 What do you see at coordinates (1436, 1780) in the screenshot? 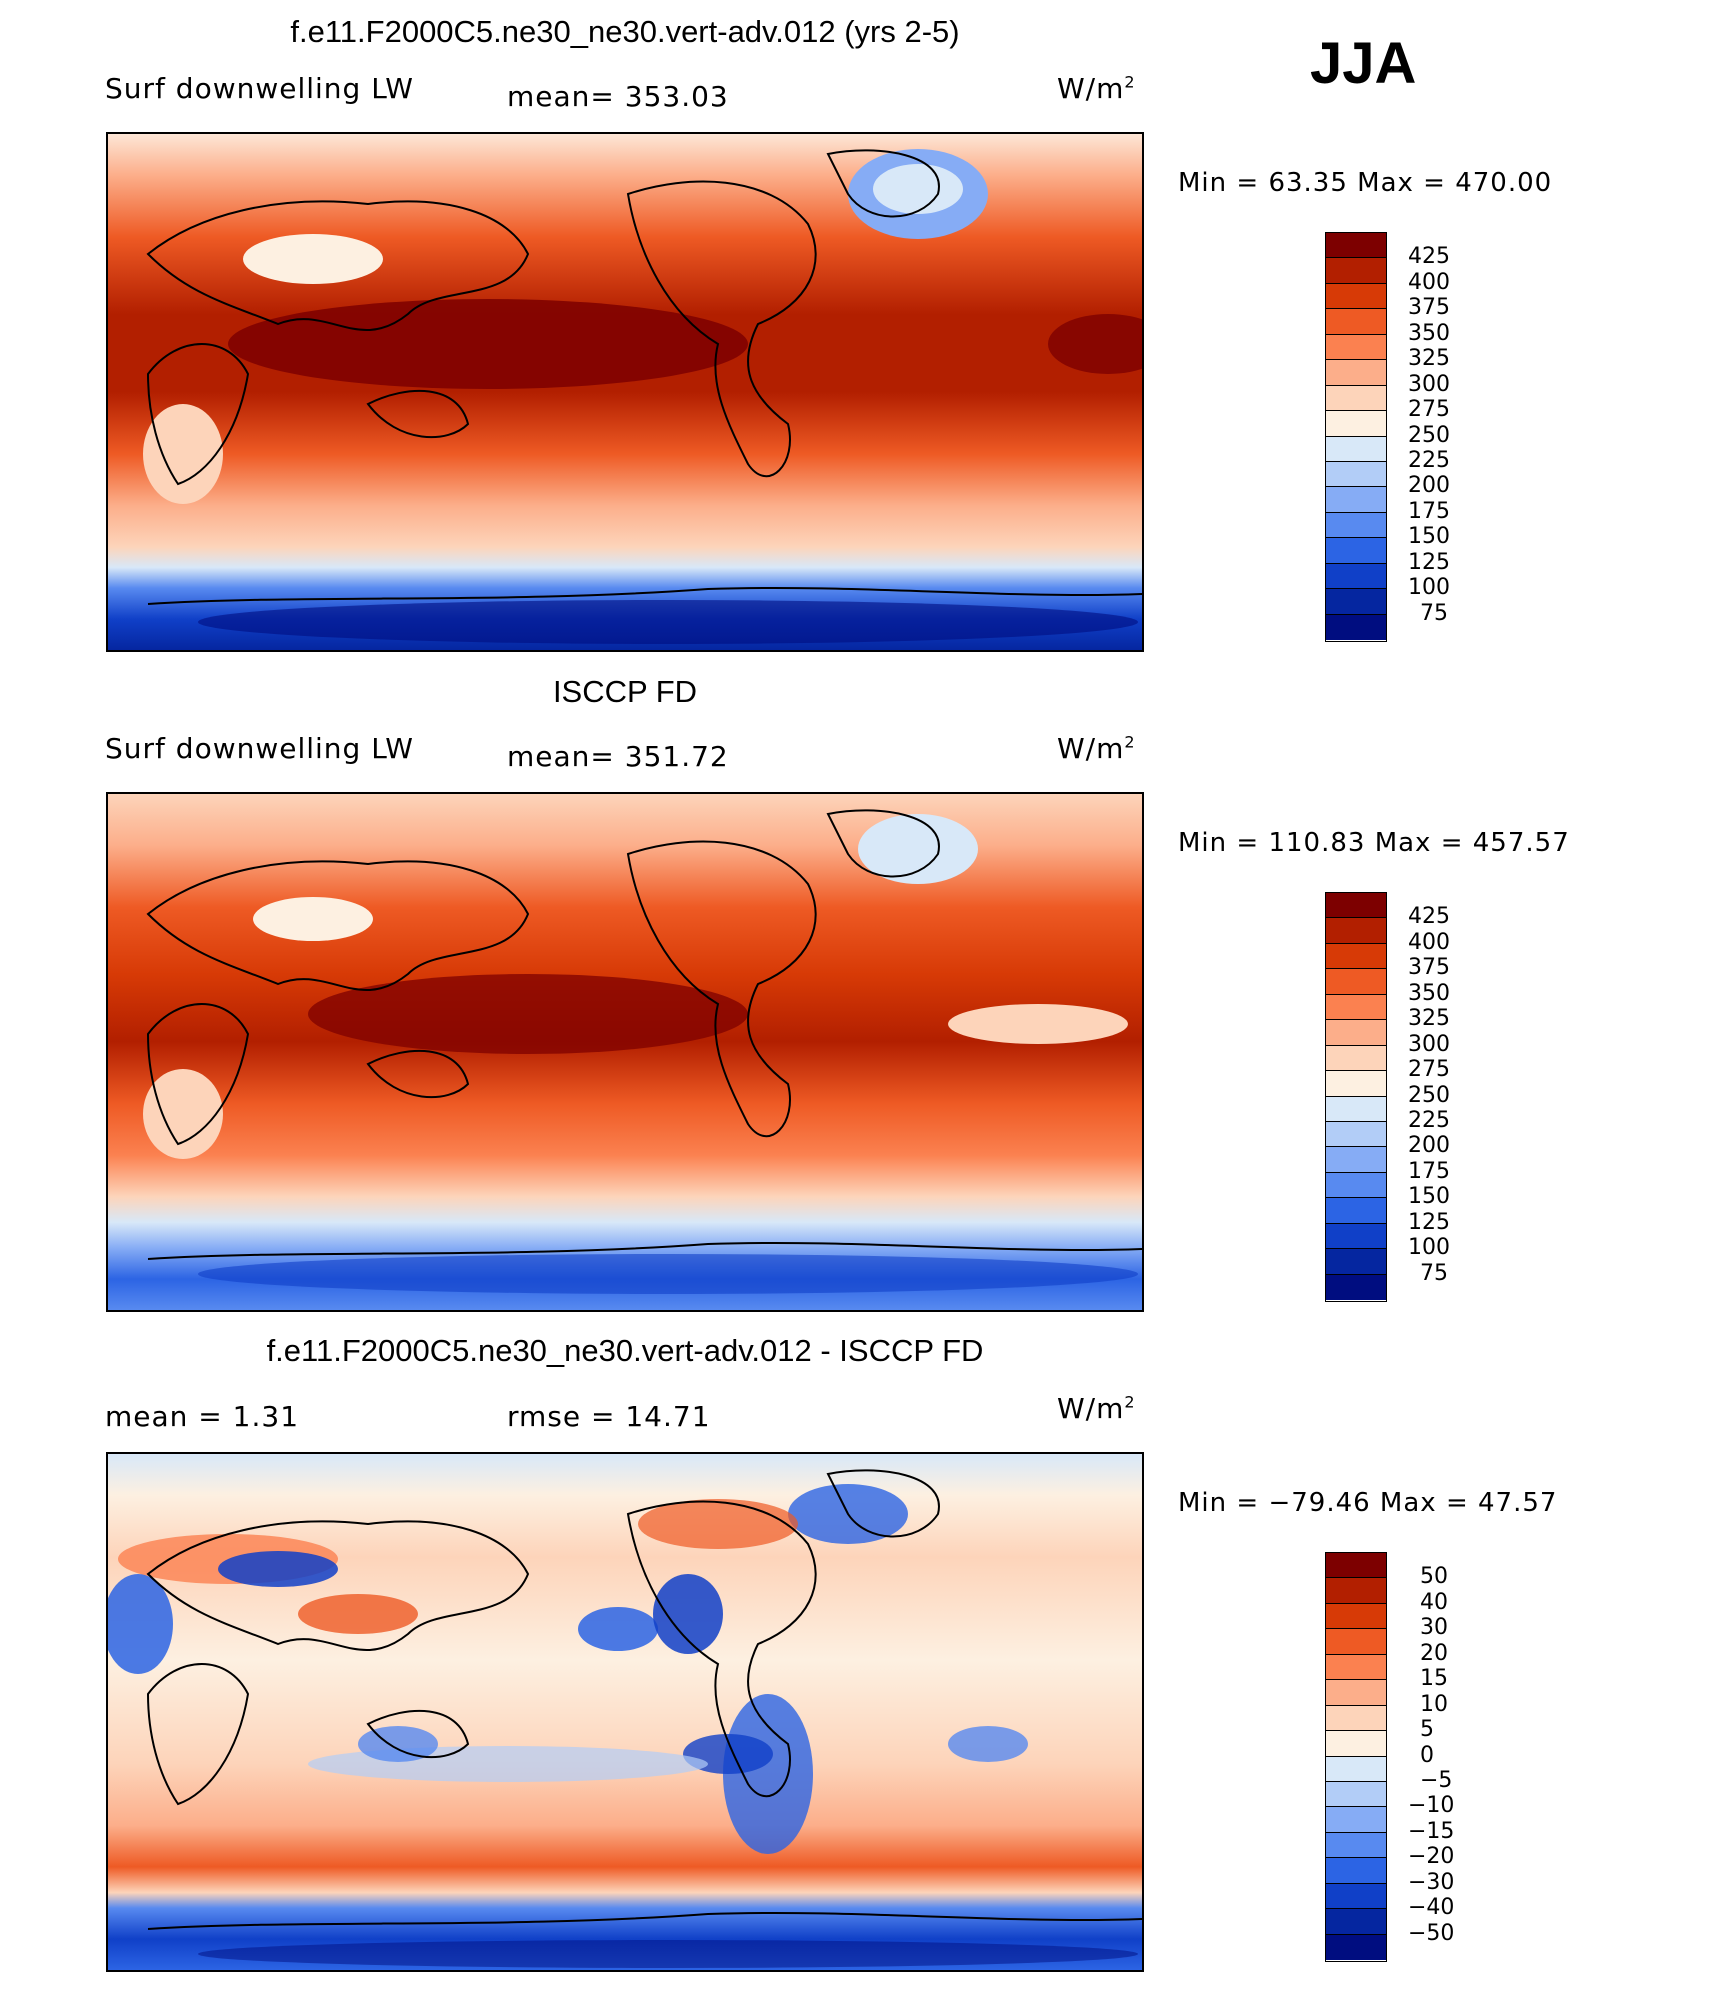
I see `colorbar-tick-label: −5` at bounding box center [1436, 1780].